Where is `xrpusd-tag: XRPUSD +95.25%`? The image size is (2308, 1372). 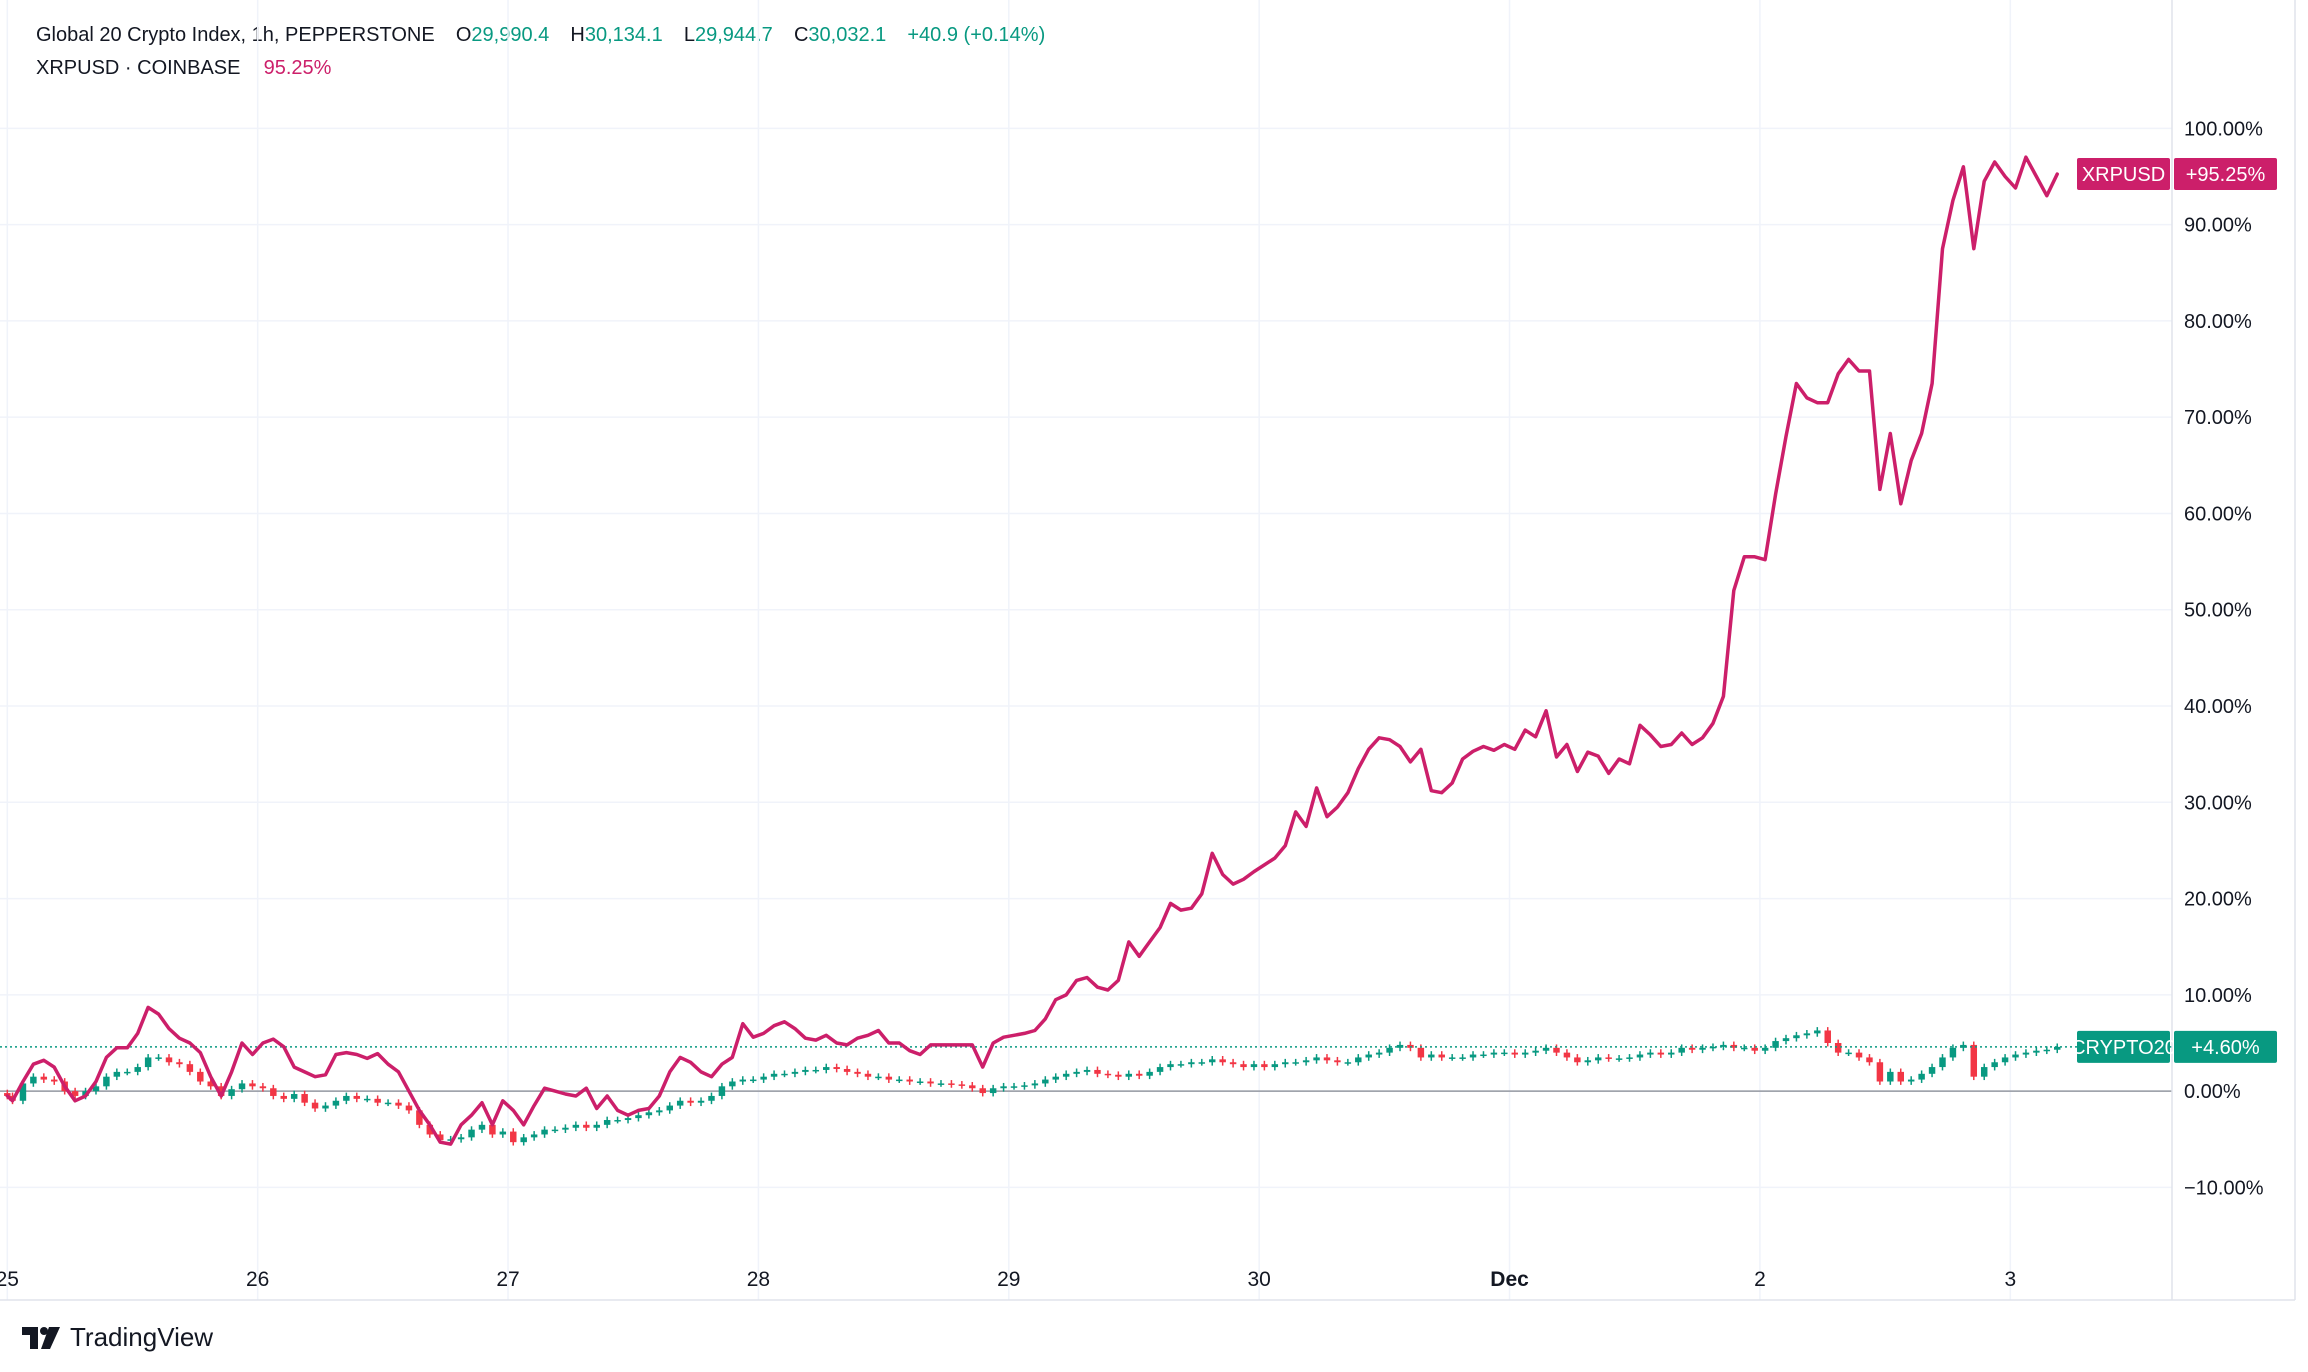 xrpusd-tag: XRPUSD +95.25% is located at coordinates (2177, 174).